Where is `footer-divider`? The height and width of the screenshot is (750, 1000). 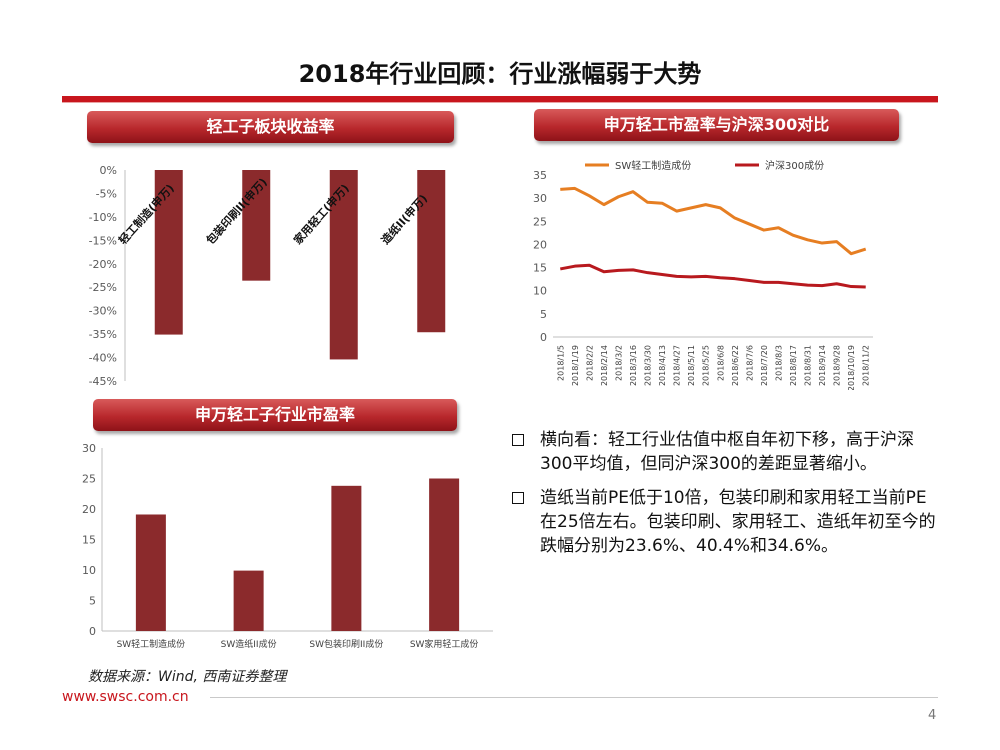 footer-divider is located at coordinates (574, 697).